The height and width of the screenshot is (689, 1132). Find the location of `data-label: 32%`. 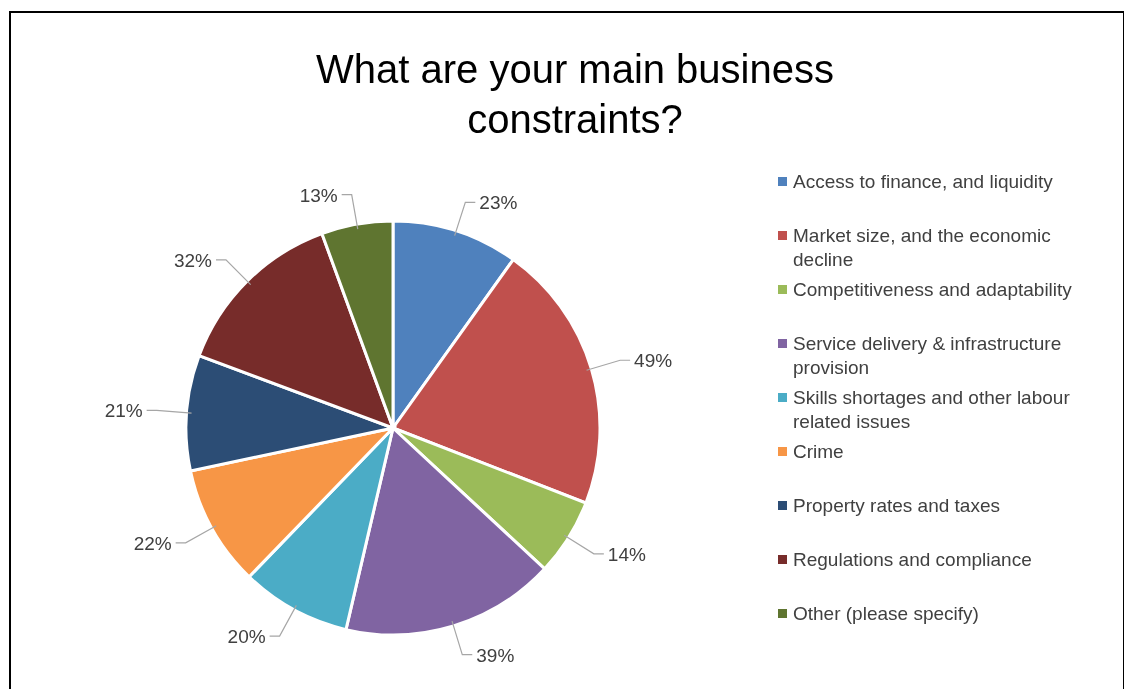

data-label: 32% is located at coordinates (193, 260).